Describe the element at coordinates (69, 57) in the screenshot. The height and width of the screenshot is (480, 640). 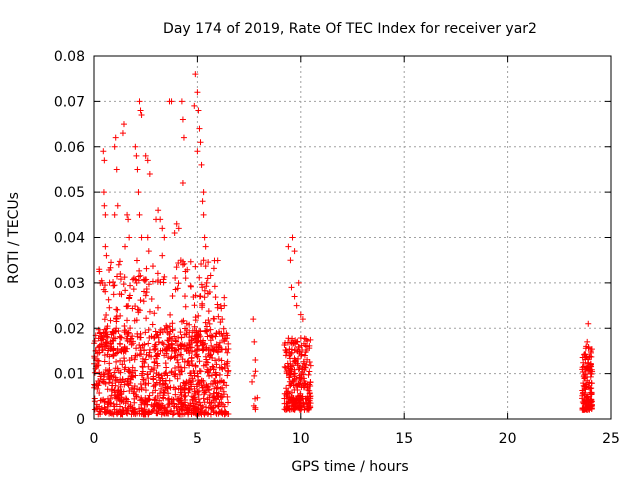
I see `y-tick-label: 0.08` at that location.